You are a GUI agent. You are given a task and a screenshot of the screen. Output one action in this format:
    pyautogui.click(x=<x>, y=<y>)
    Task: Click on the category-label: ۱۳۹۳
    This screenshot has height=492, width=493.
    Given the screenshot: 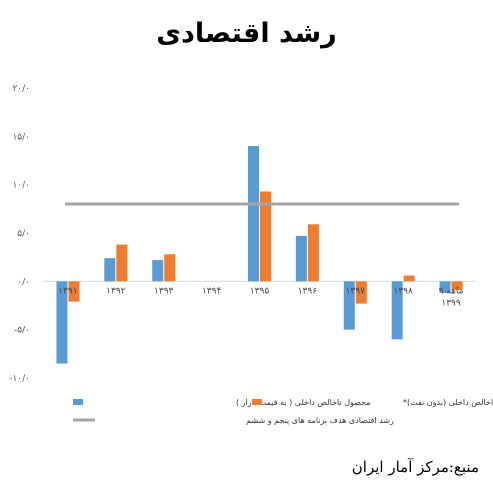 What is the action you would take?
    pyautogui.click(x=164, y=291)
    